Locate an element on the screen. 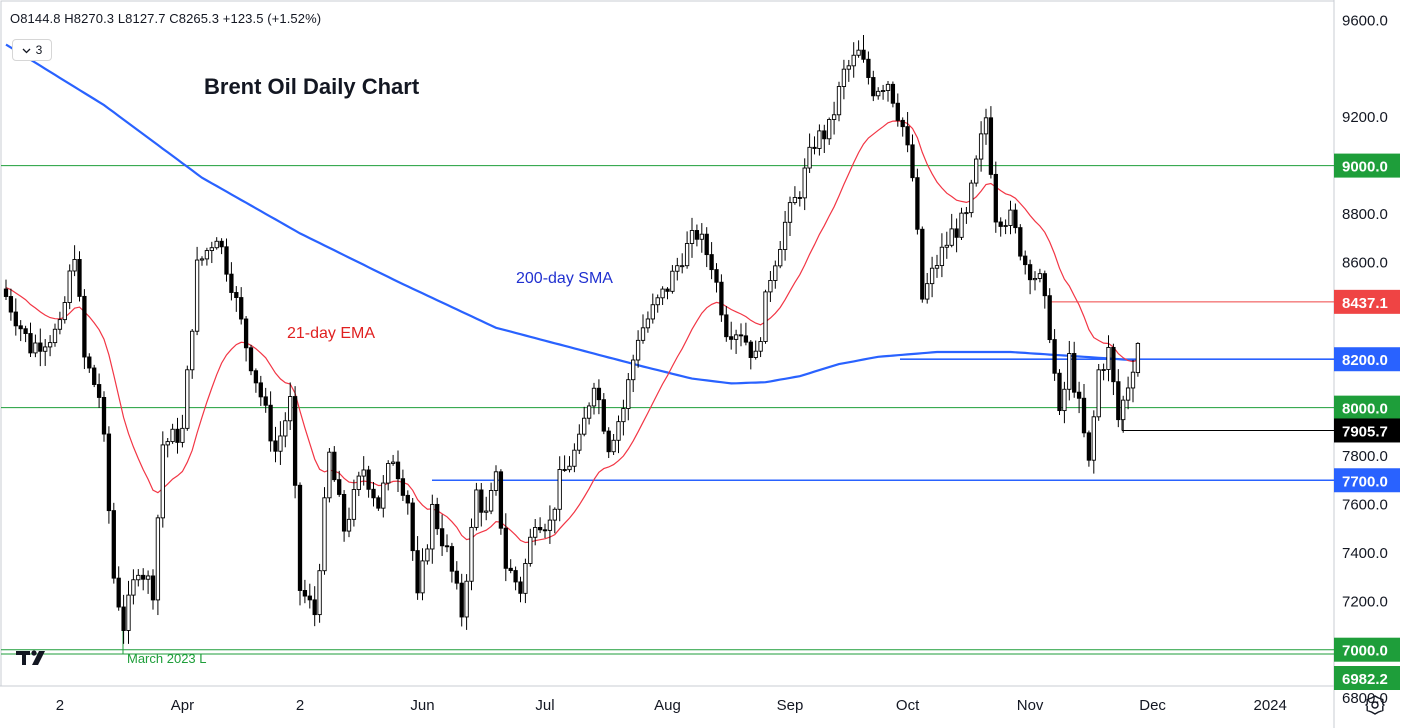  time-tick-label: Jul is located at coordinates (544, 705).